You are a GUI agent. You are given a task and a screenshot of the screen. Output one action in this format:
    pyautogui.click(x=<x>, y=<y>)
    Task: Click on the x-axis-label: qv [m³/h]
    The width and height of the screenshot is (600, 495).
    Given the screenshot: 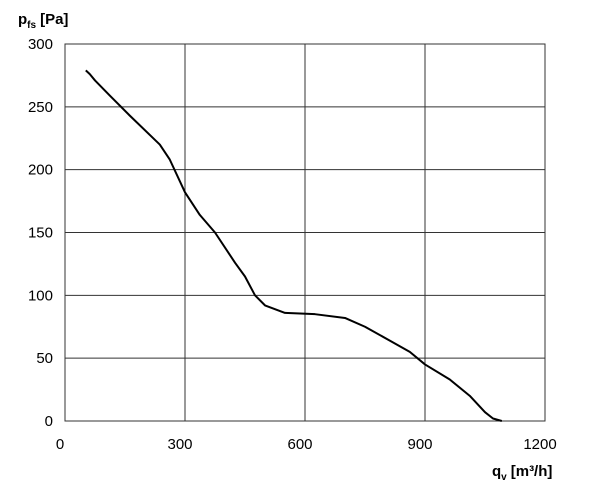 What is the action you would take?
    pyautogui.click(x=522, y=473)
    